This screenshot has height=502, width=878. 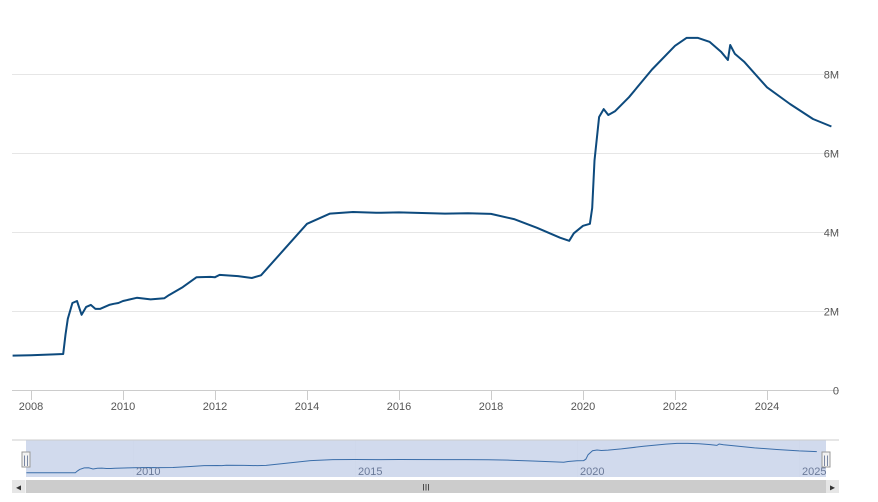 I want to click on navigator-labels: 2010 2015 2020 2025, so click(x=481, y=472).